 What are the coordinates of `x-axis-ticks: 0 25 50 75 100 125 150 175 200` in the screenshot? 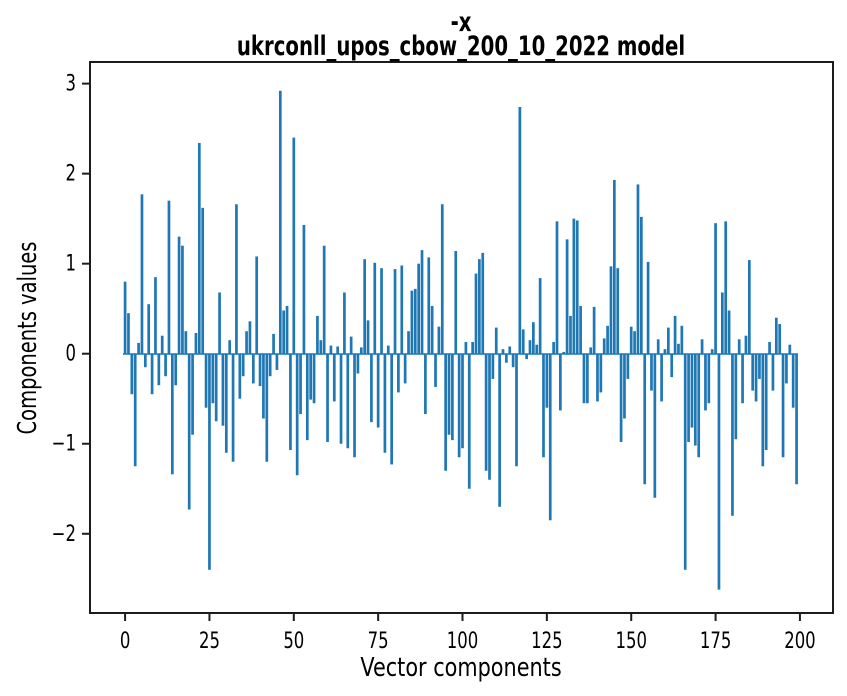 It's located at (468, 633).